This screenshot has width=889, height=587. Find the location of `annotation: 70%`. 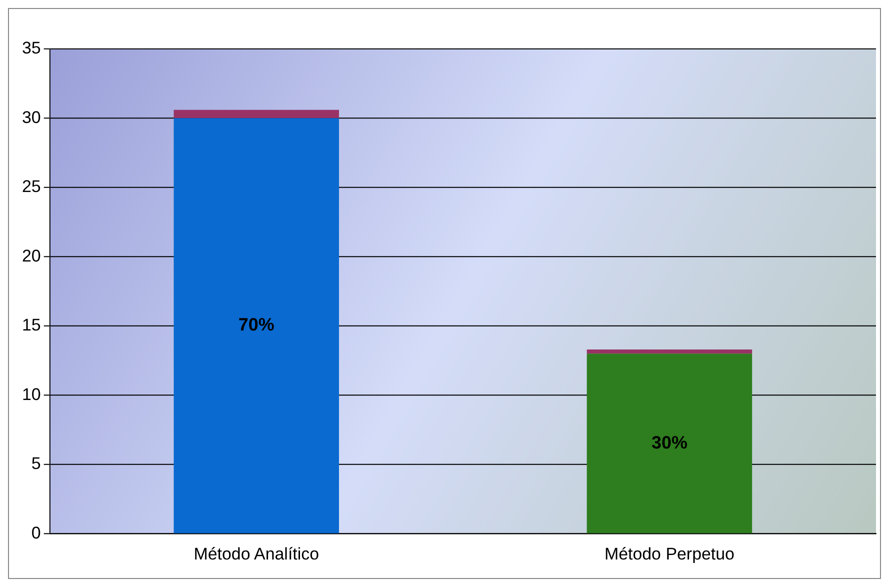

annotation: 70% is located at coordinates (256, 324).